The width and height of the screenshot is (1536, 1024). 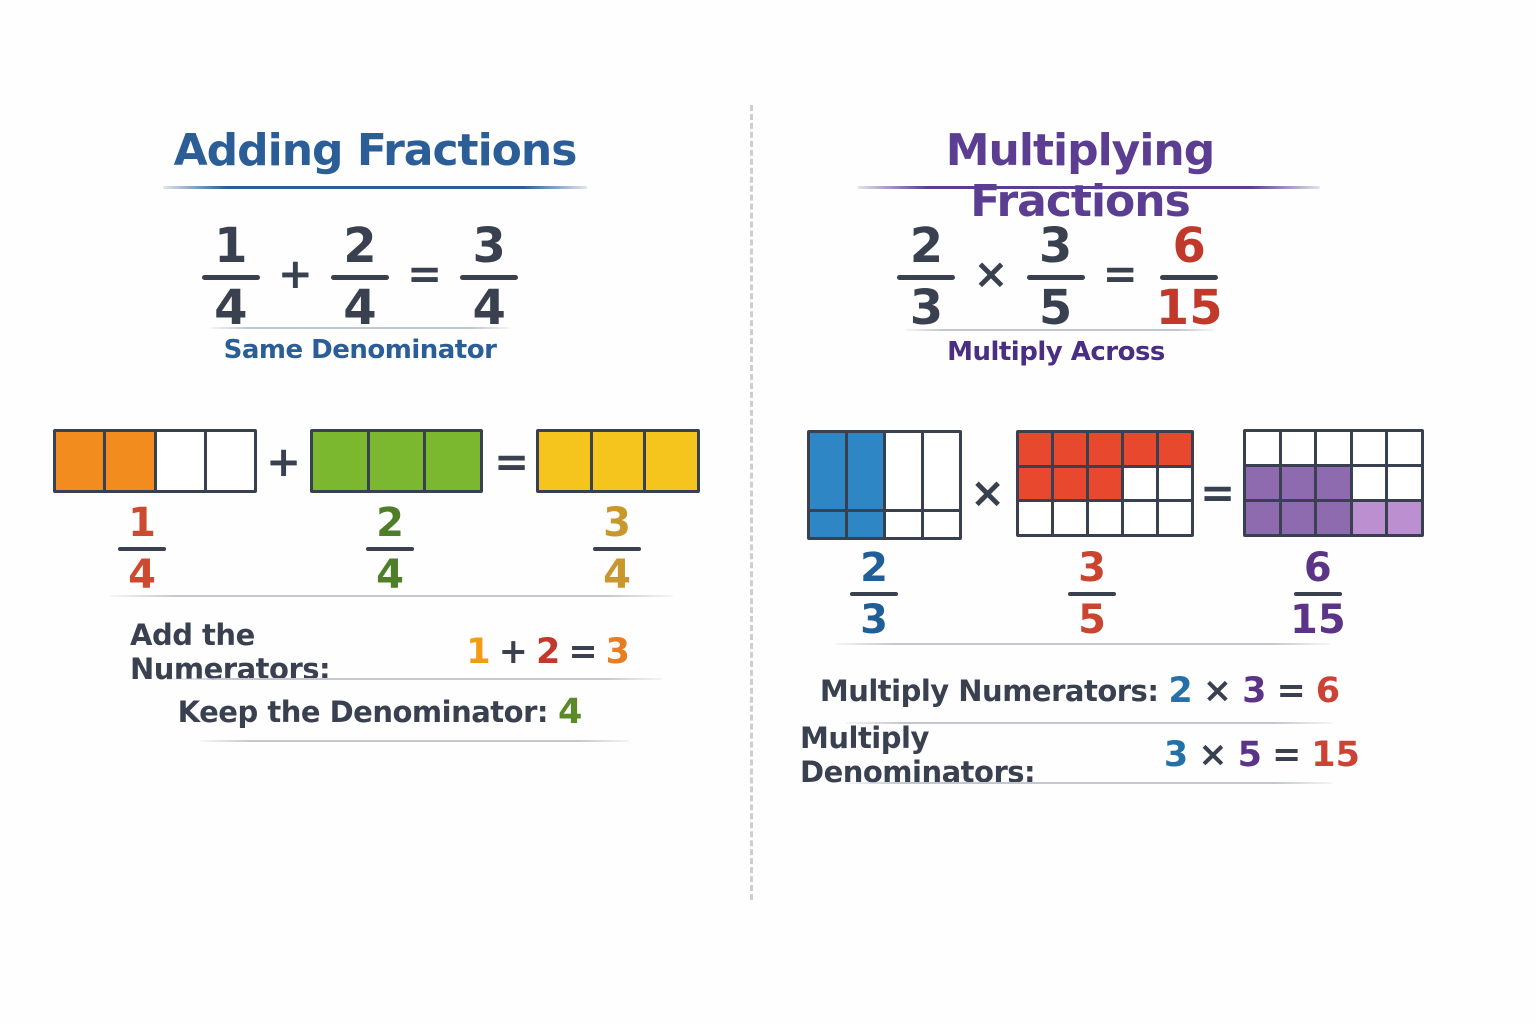 I want to click on fraction-1-4: 1 4, so click(x=230, y=275).